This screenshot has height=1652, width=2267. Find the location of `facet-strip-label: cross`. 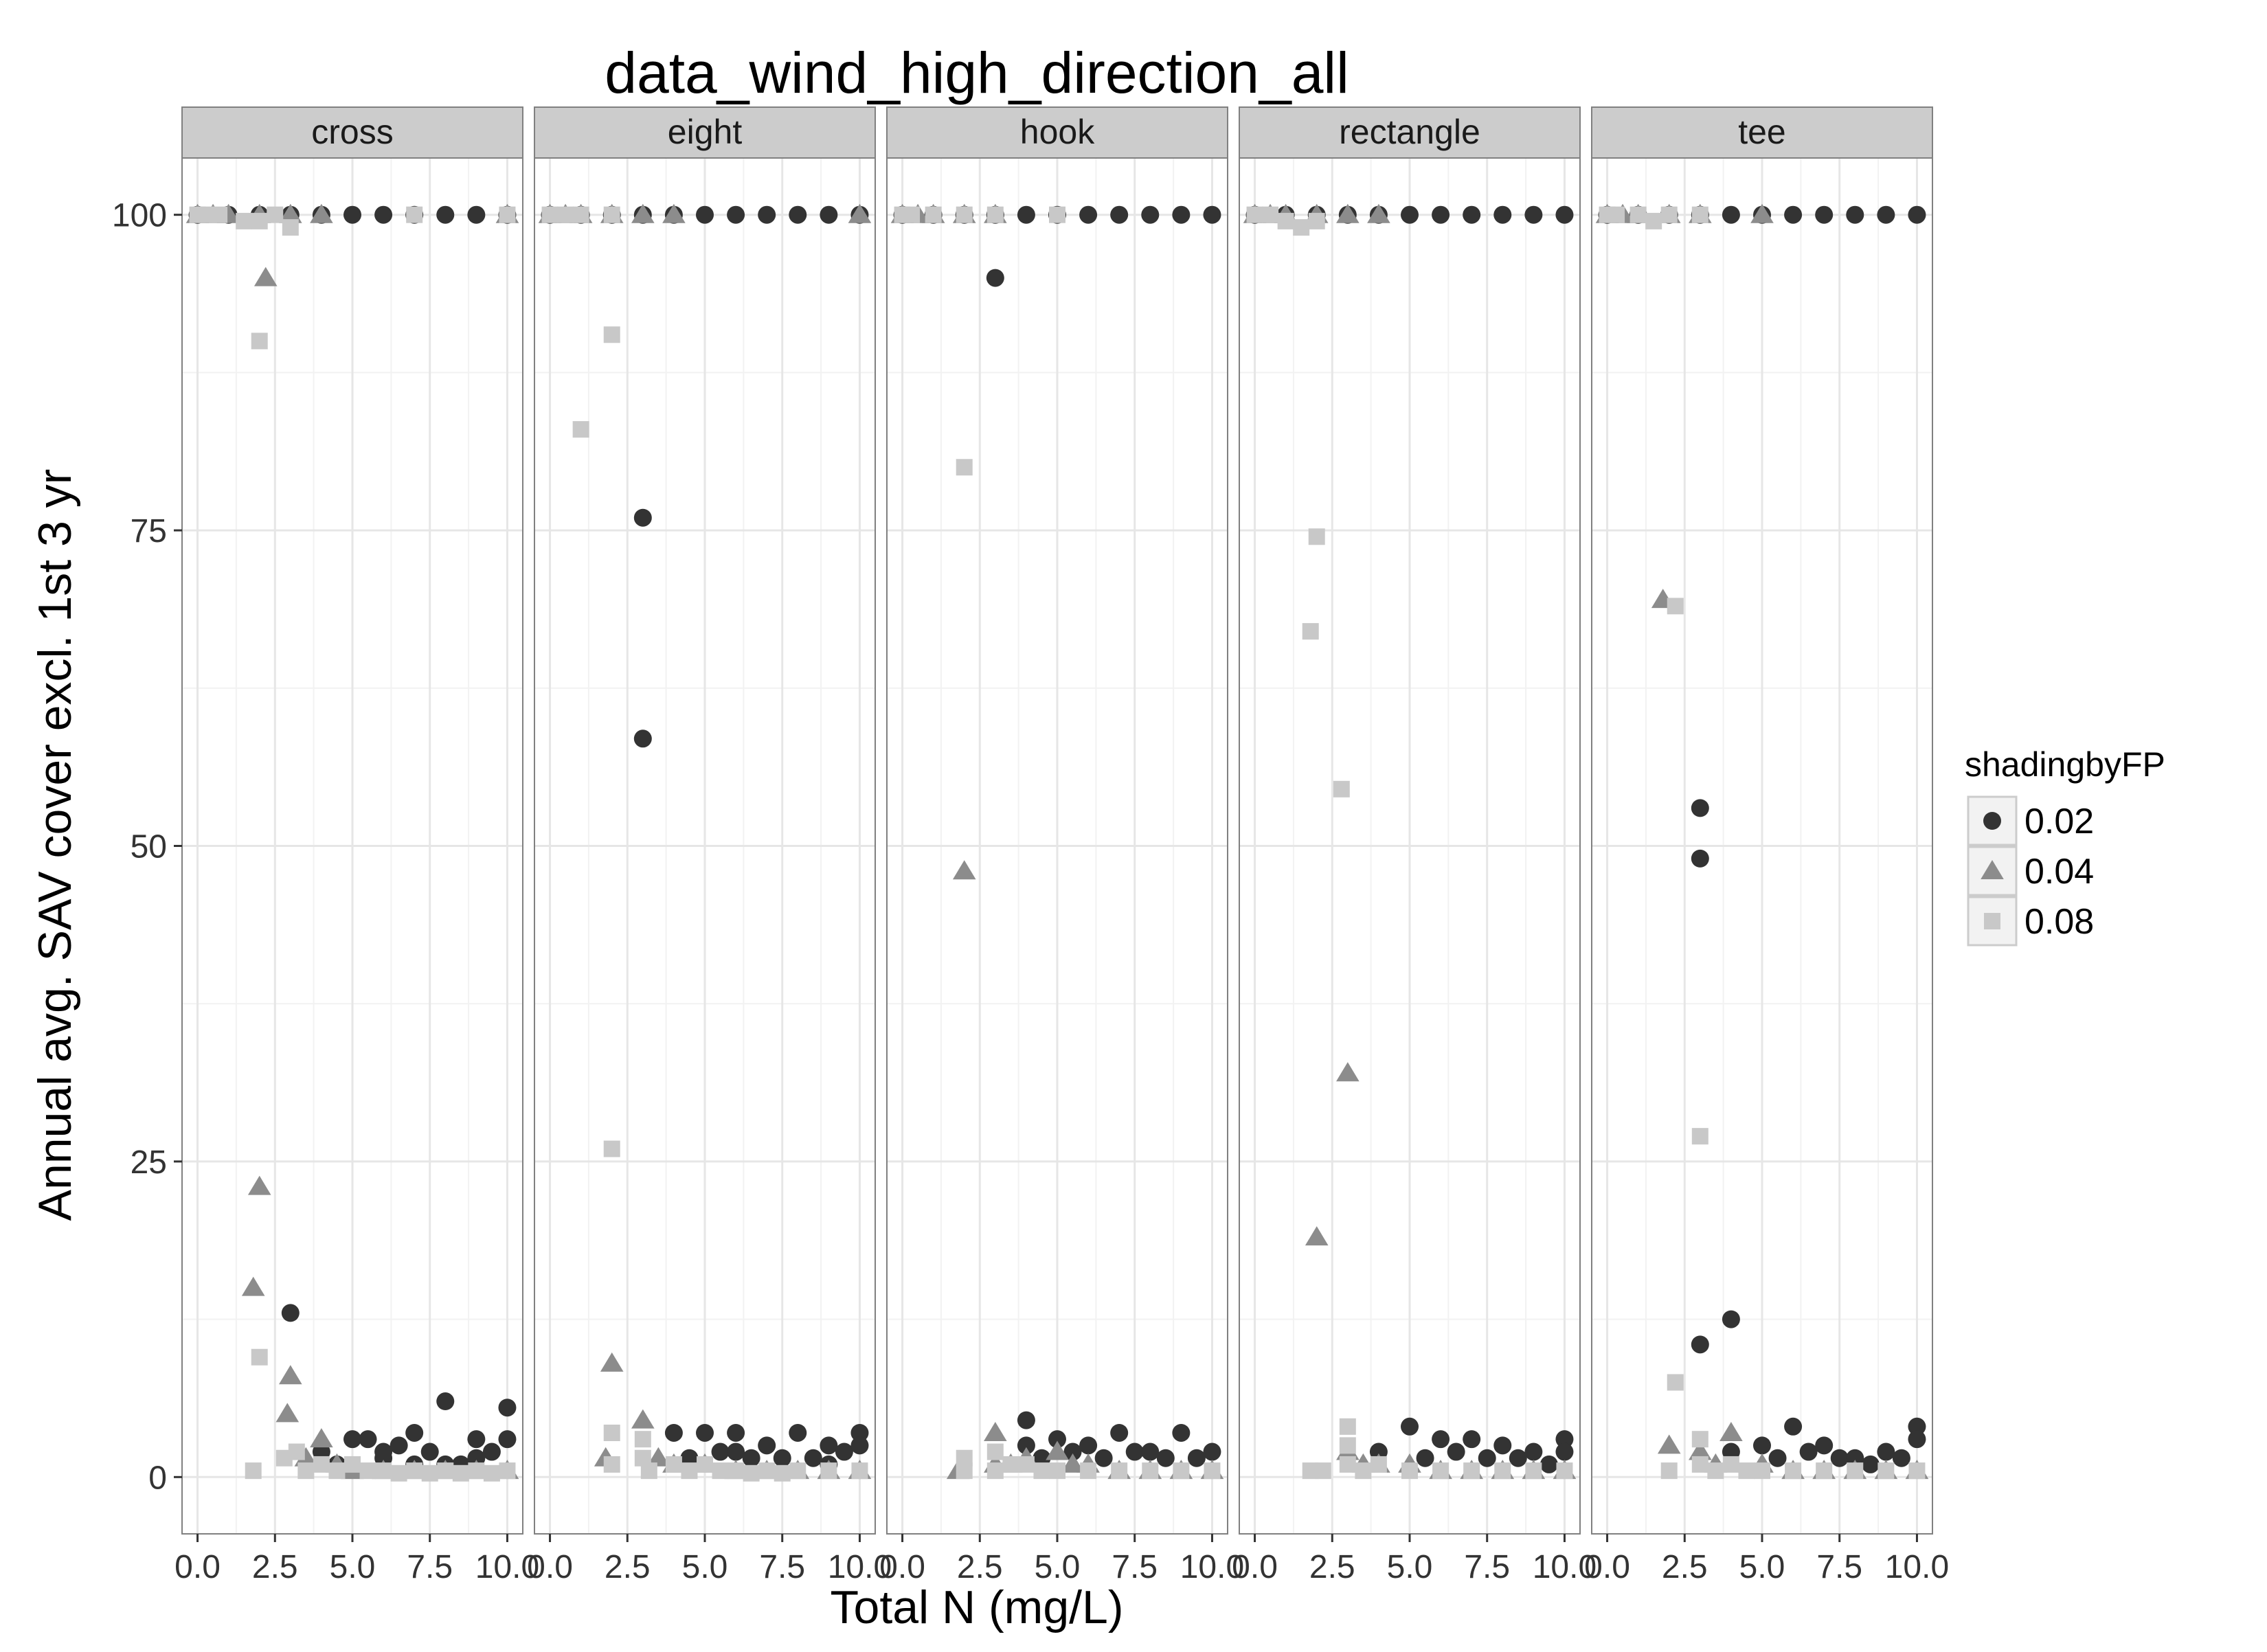

facet-strip-label: cross is located at coordinates (352, 132).